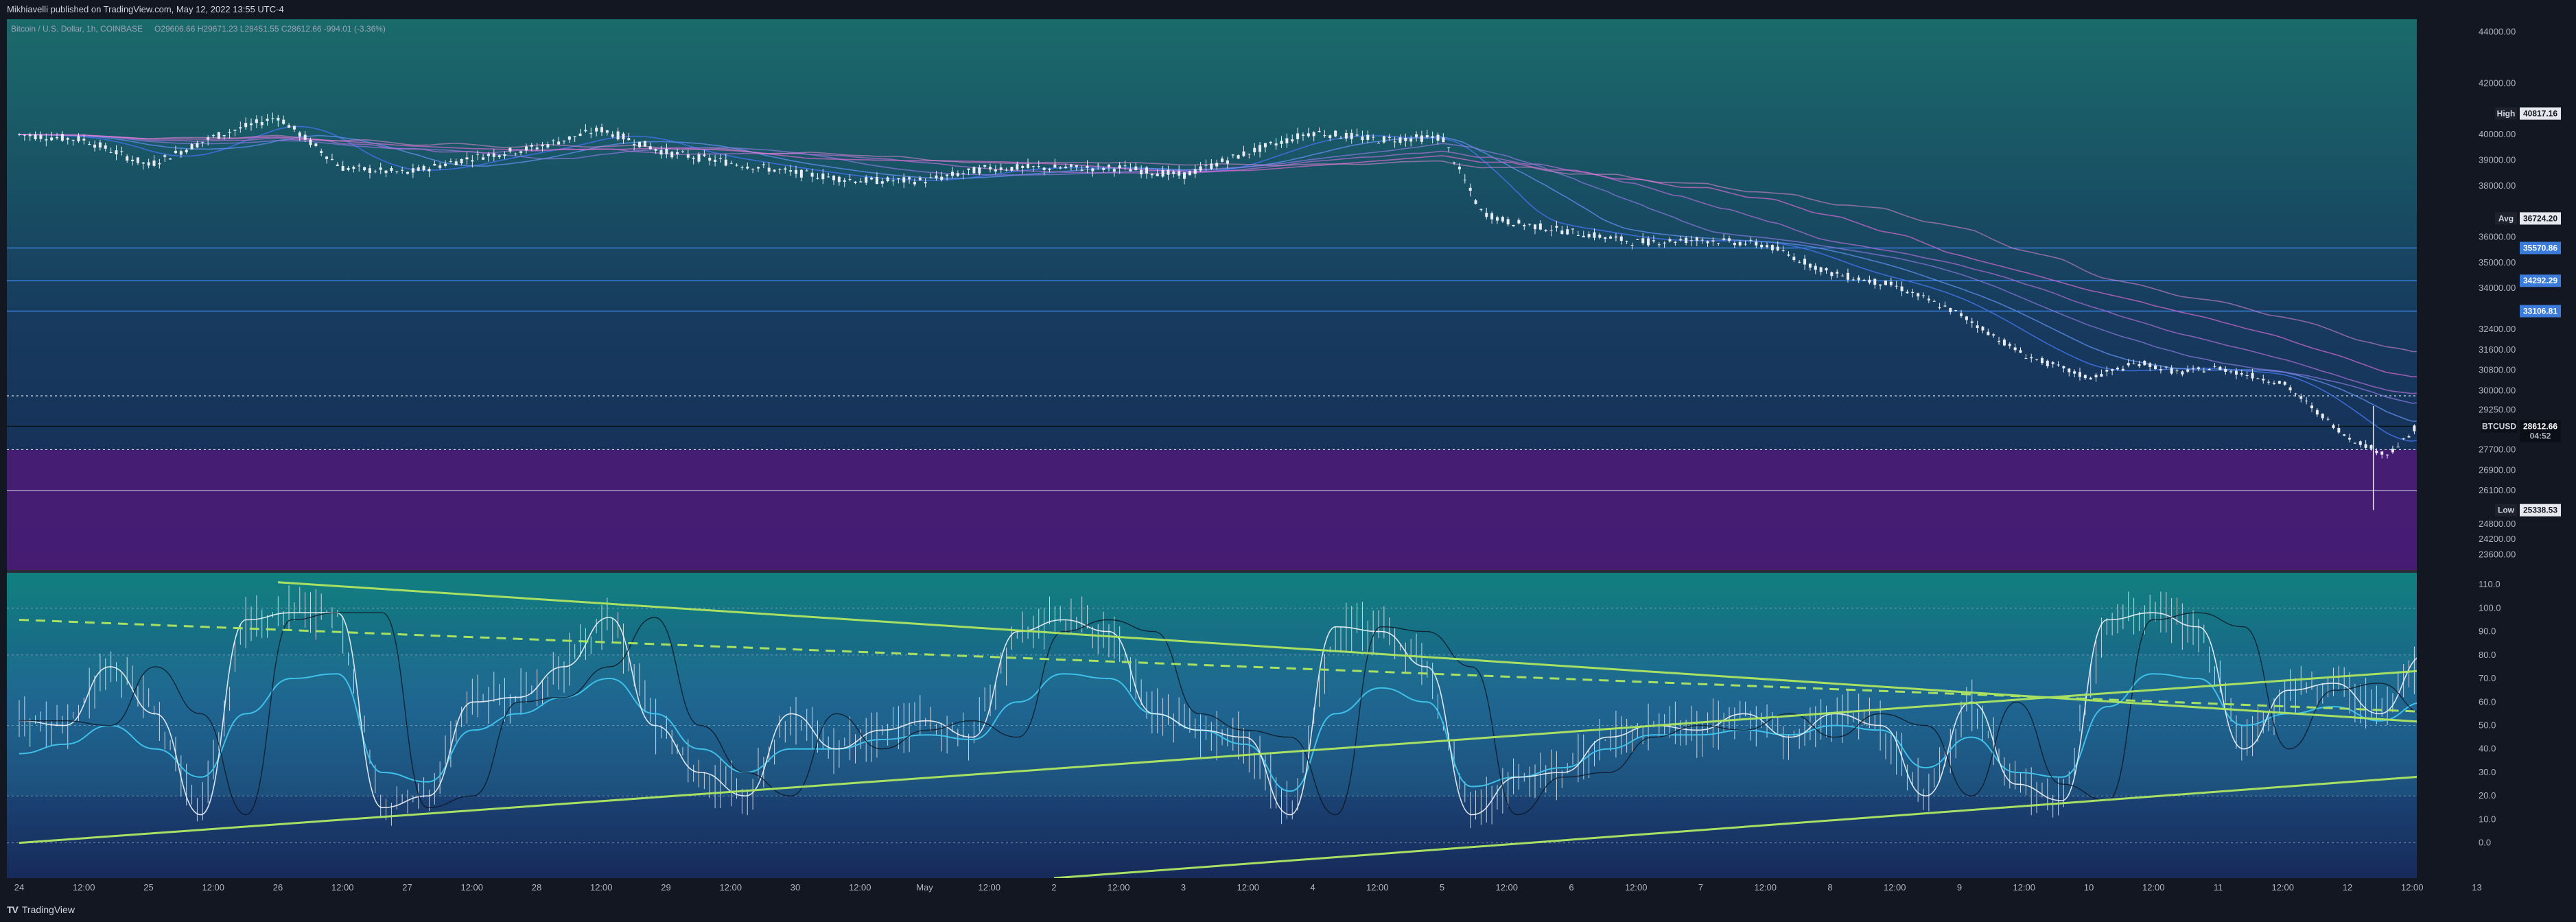  Describe the element at coordinates (2487, 655) in the screenshot. I see `osc-tick-label: 80.0` at that location.